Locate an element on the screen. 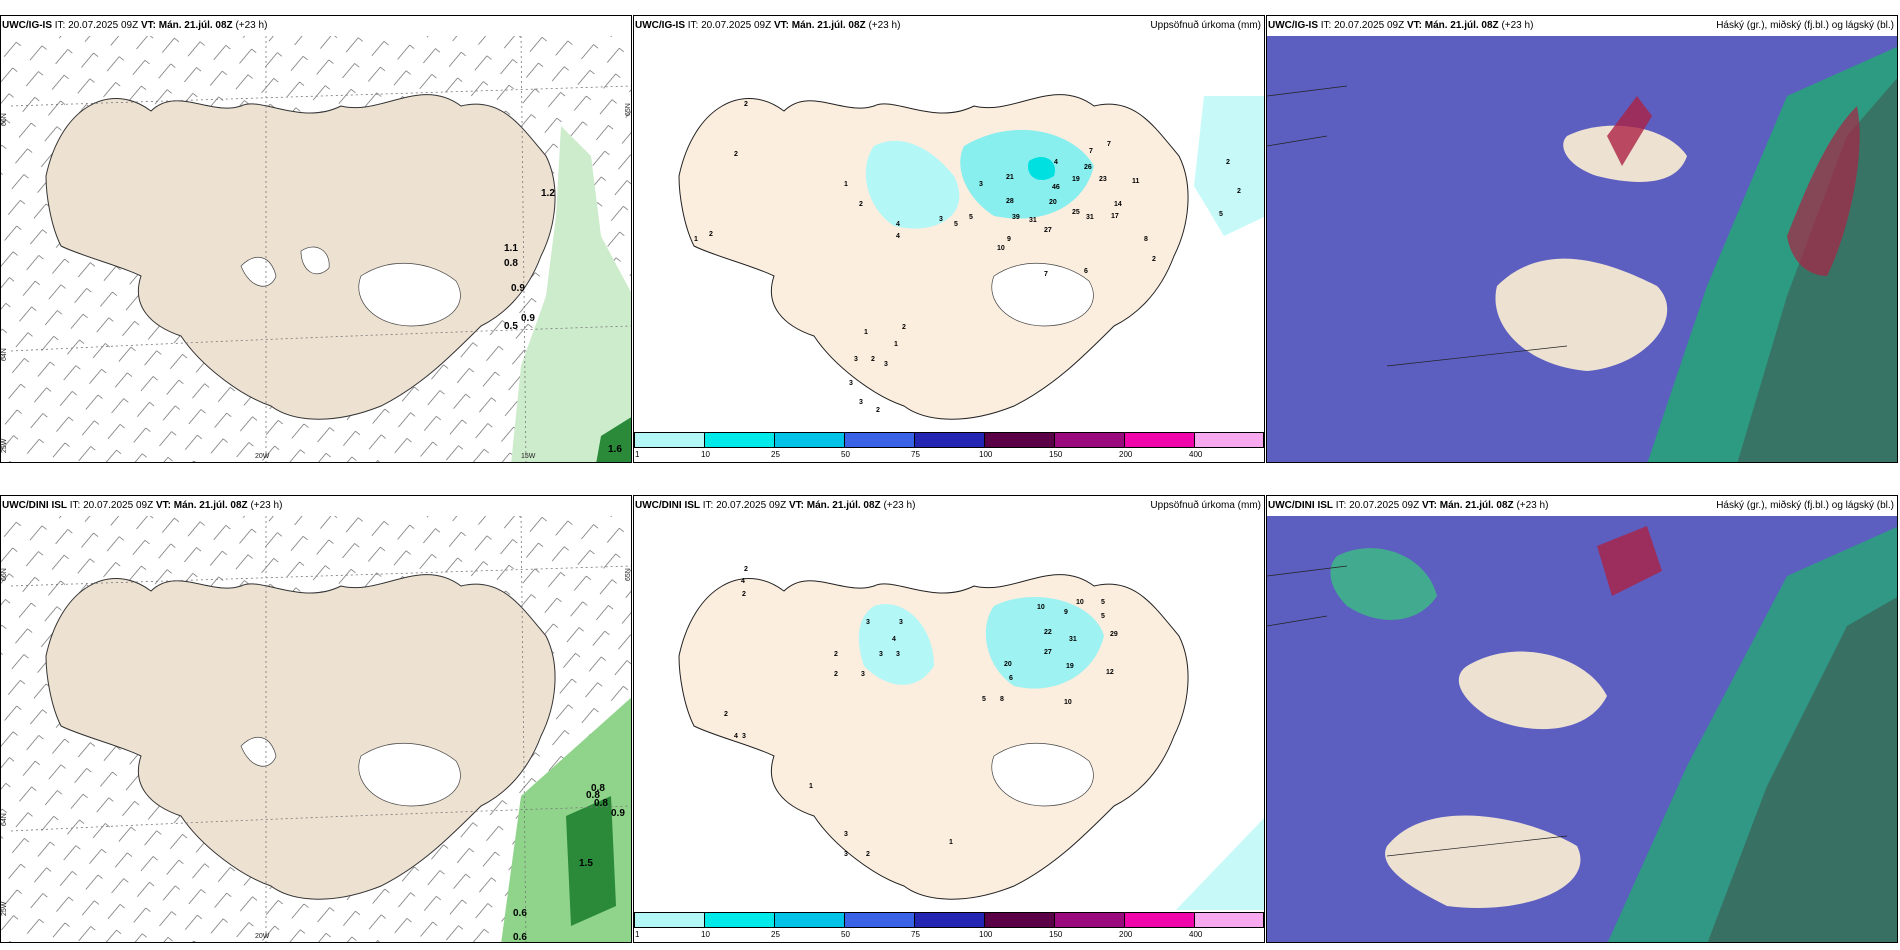 This screenshot has height=950, width=1900. colorbar-tick: 200 is located at coordinates (1126, 454).